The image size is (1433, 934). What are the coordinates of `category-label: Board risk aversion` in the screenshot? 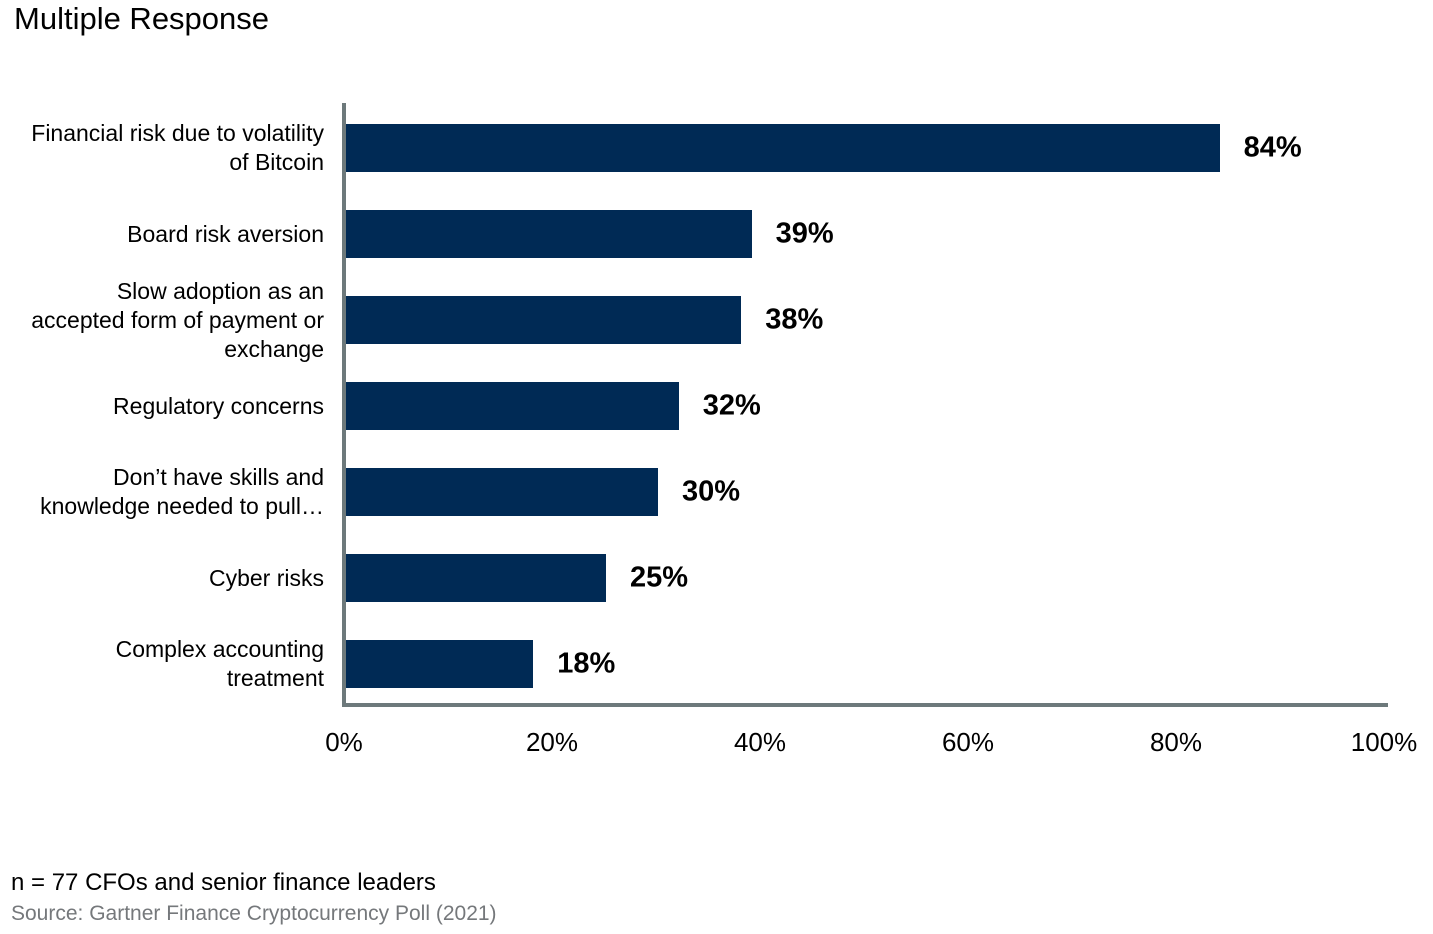 It's located at (225, 233).